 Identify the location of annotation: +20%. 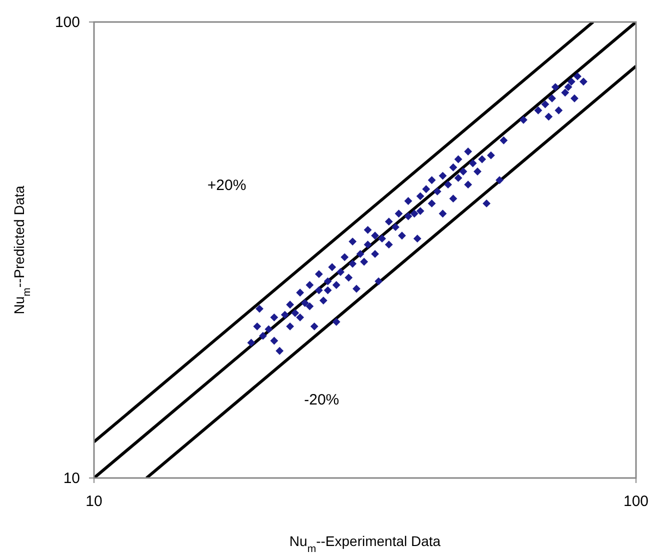
(226, 185).